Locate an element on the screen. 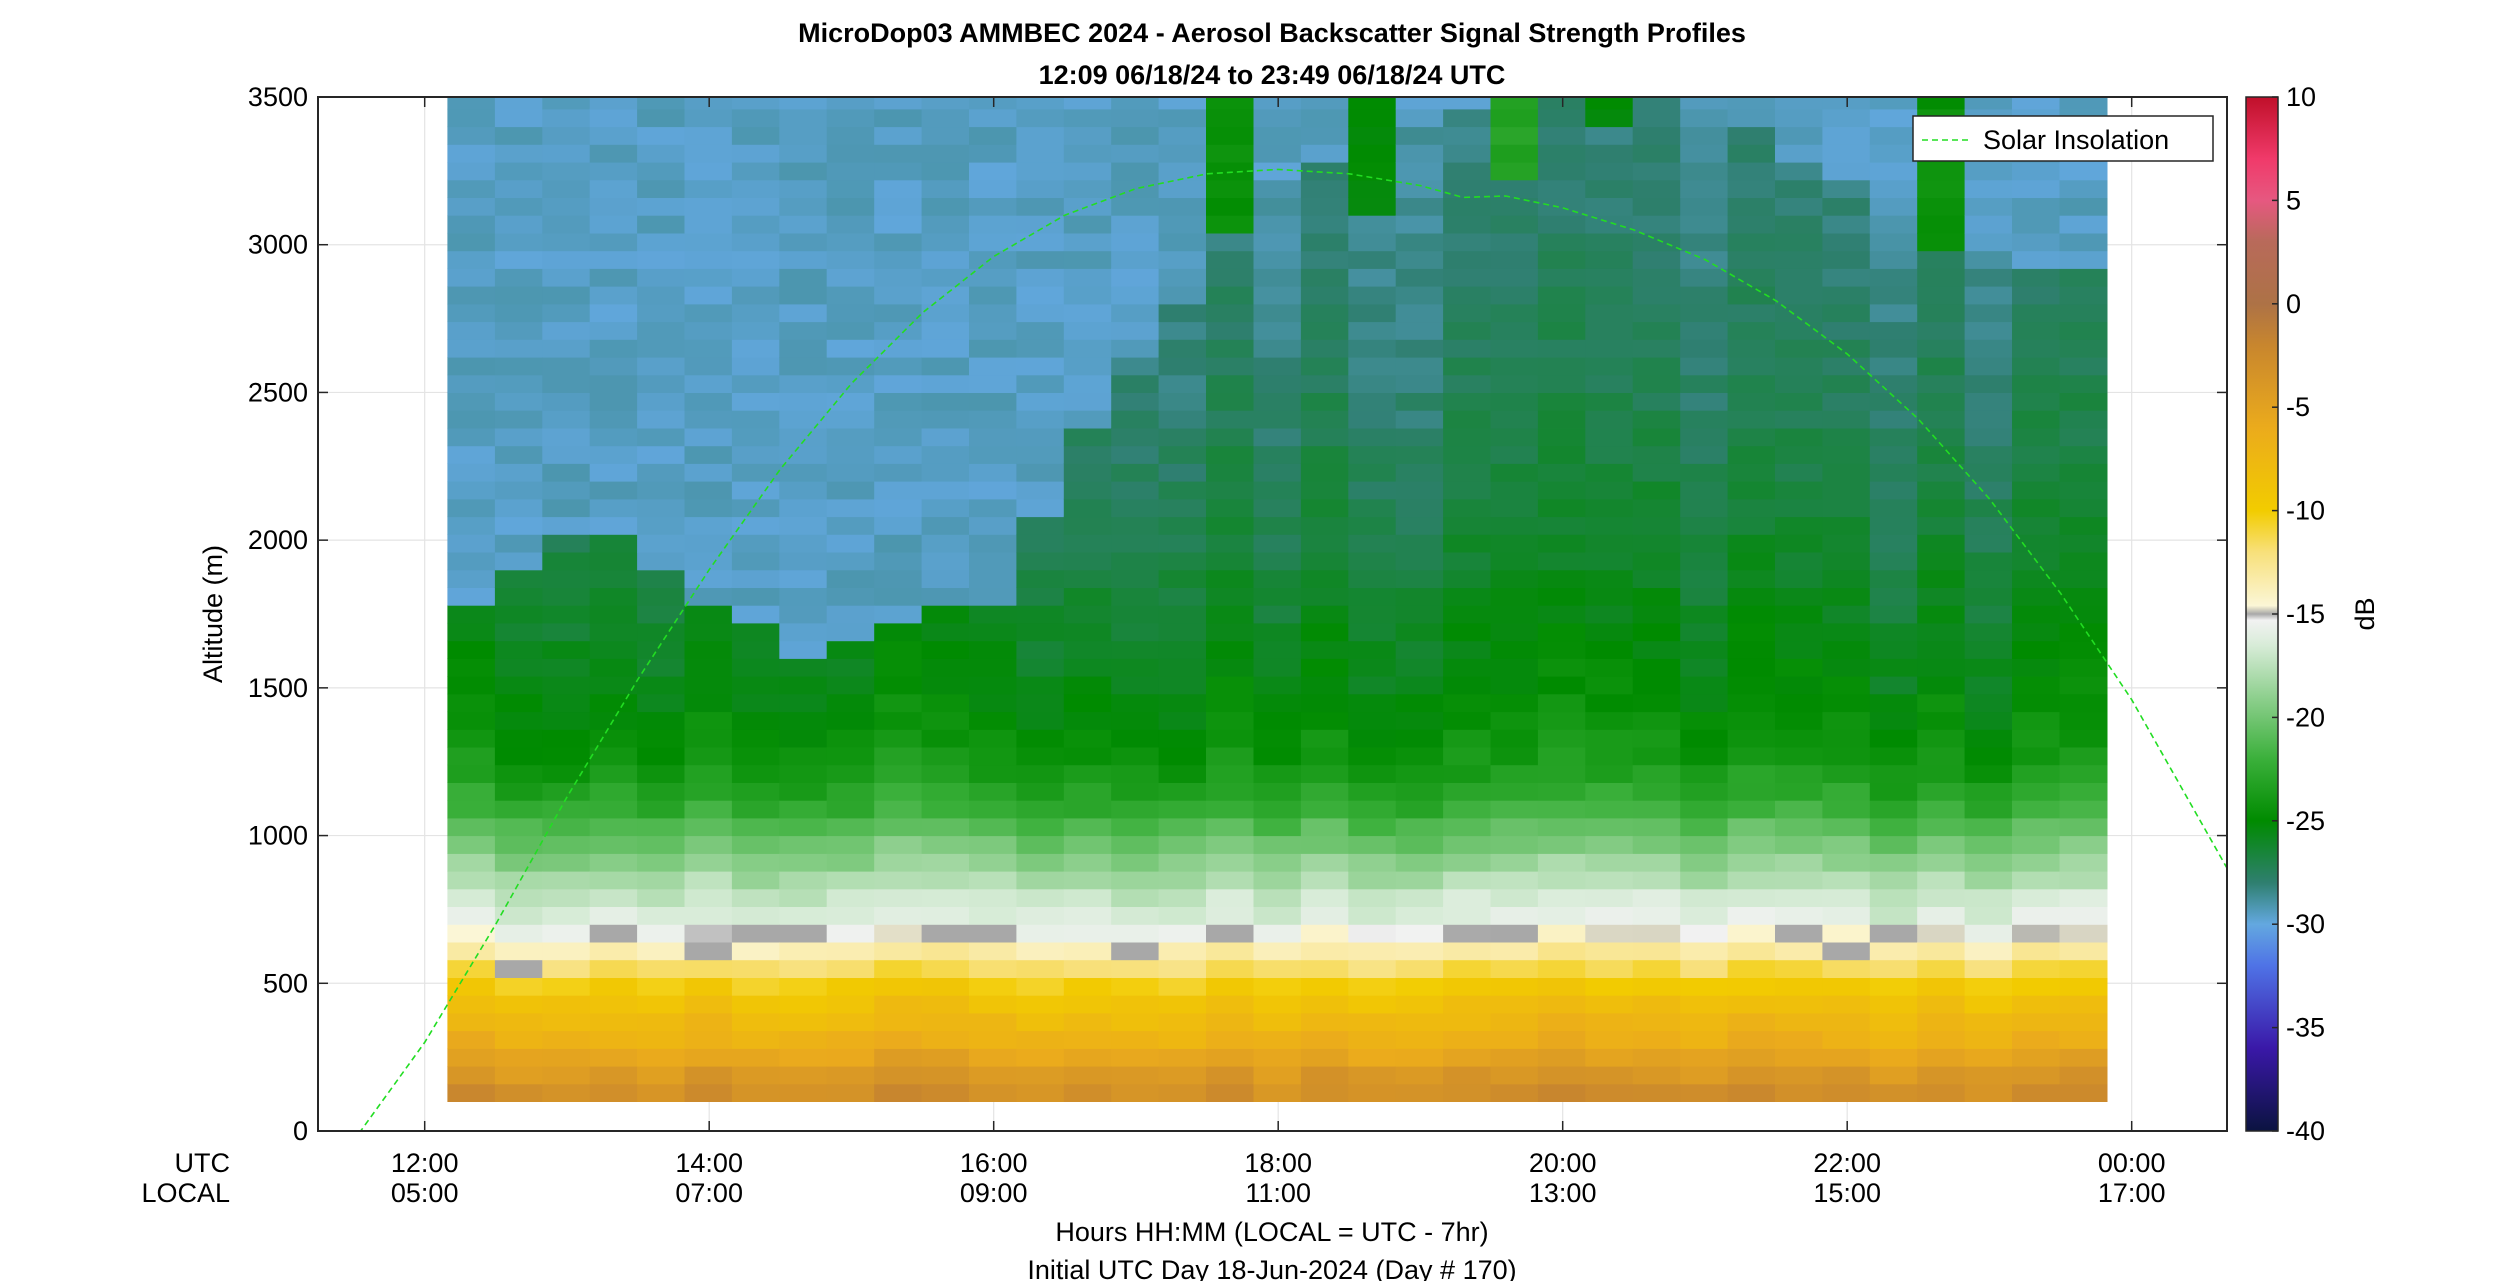 This screenshot has height=1281, width=2517. y-tick-label: 2500 is located at coordinates (278, 392).